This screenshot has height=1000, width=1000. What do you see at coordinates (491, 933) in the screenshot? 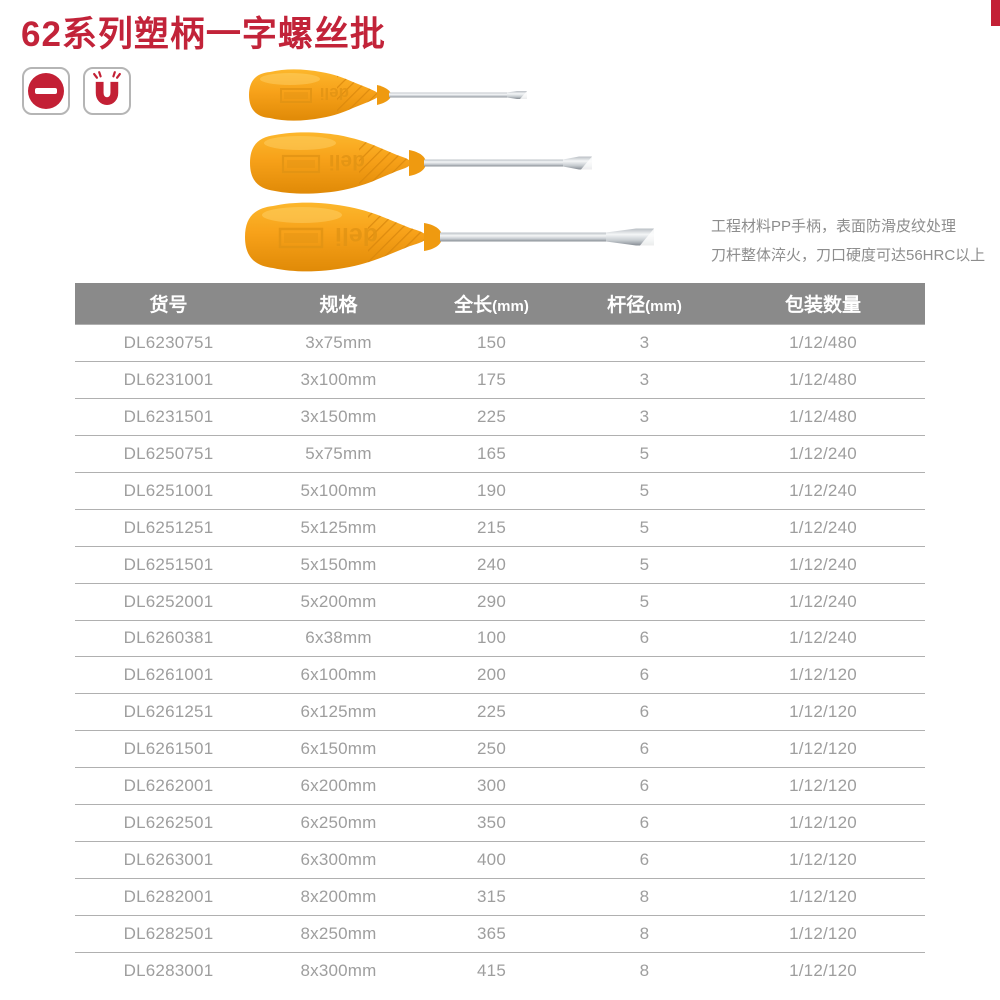
I see `table-cell: 365` at bounding box center [491, 933].